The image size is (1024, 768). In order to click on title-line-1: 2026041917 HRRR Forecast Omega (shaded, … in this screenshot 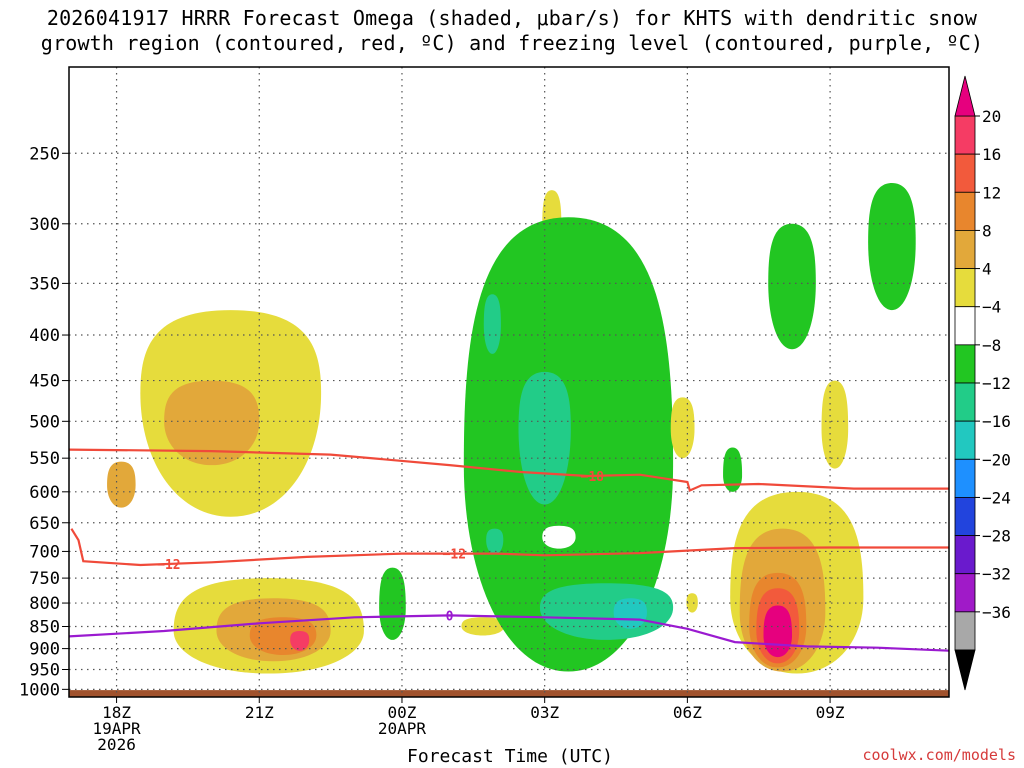, I will do `click(512, 18)`.